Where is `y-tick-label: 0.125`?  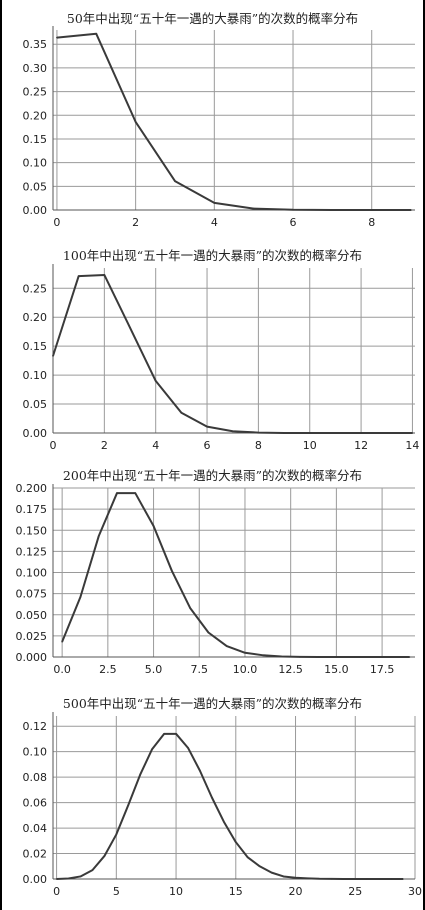
y-tick-label: 0.125 is located at coordinates (32, 551).